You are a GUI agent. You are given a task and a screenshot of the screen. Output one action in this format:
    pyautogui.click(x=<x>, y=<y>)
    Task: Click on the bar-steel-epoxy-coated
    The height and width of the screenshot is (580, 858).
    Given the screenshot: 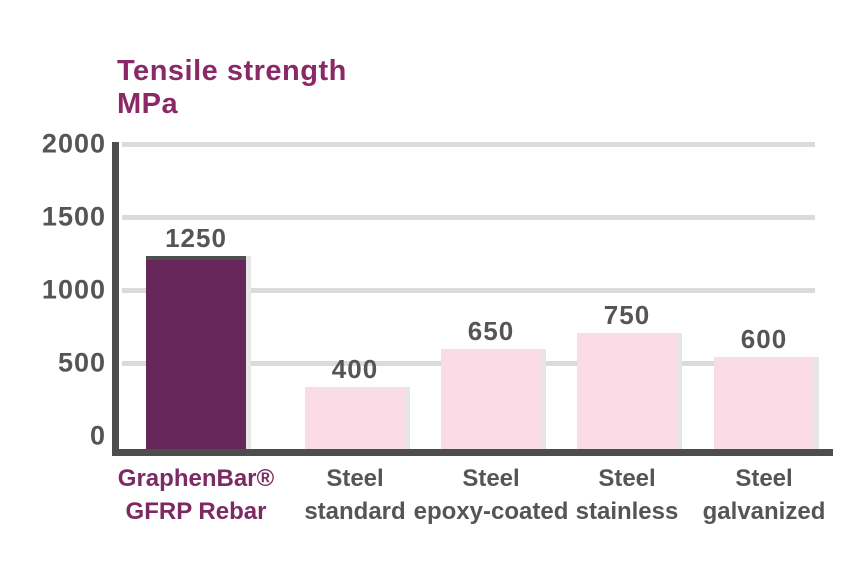 What is the action you would take?
    pyautogui.click(x=491, y=399)
    